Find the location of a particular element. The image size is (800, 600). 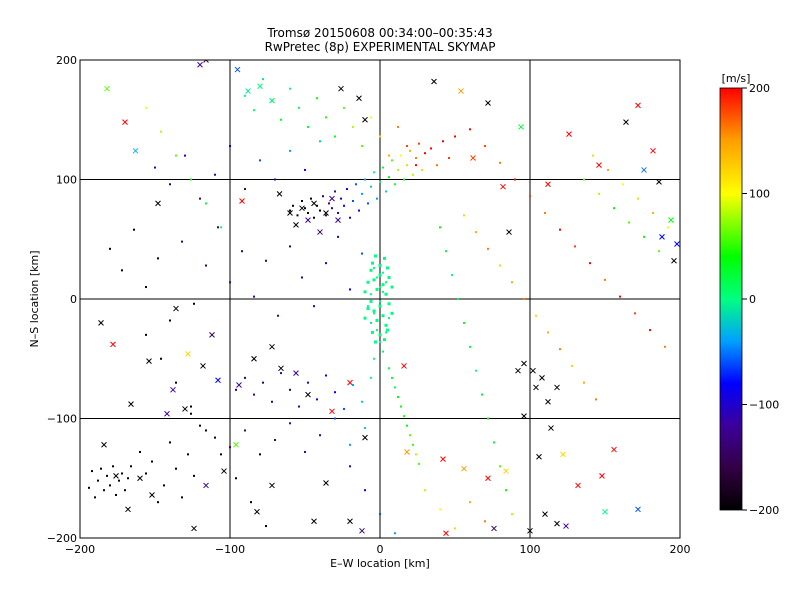

colorbar-tick-label: −100 is located at coordinates (764, 405).